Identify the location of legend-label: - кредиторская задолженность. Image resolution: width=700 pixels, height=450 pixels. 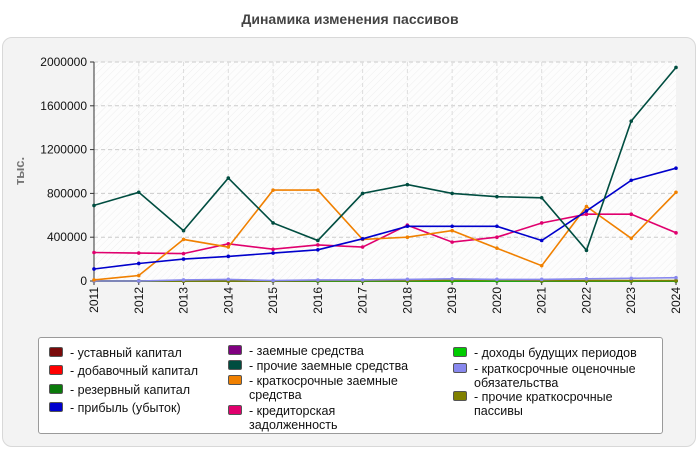
(293, 418).